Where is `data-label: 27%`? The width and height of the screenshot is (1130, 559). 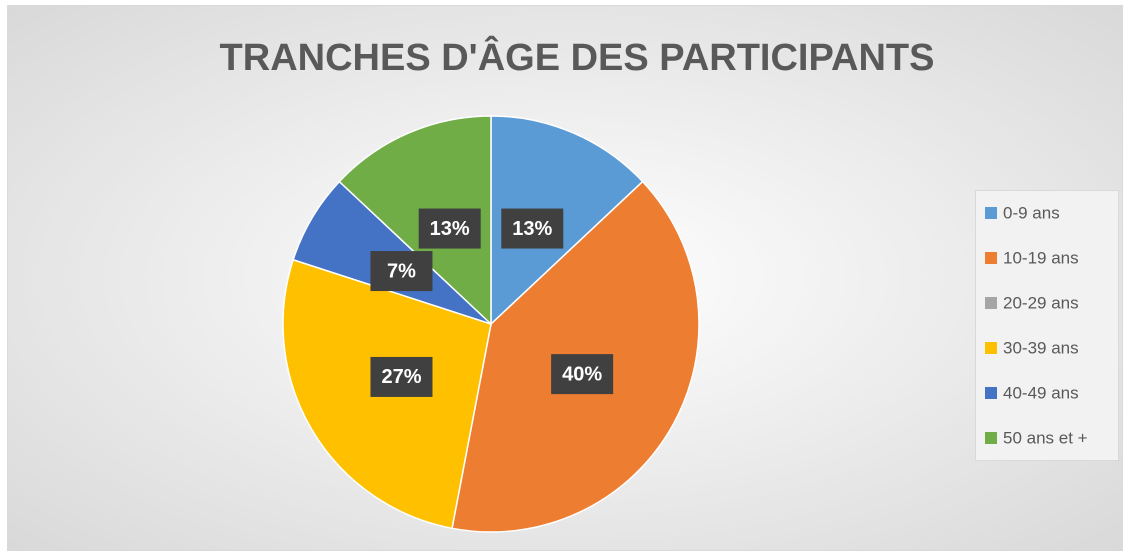
data-label: 27% is located at coordinates (401, 377).